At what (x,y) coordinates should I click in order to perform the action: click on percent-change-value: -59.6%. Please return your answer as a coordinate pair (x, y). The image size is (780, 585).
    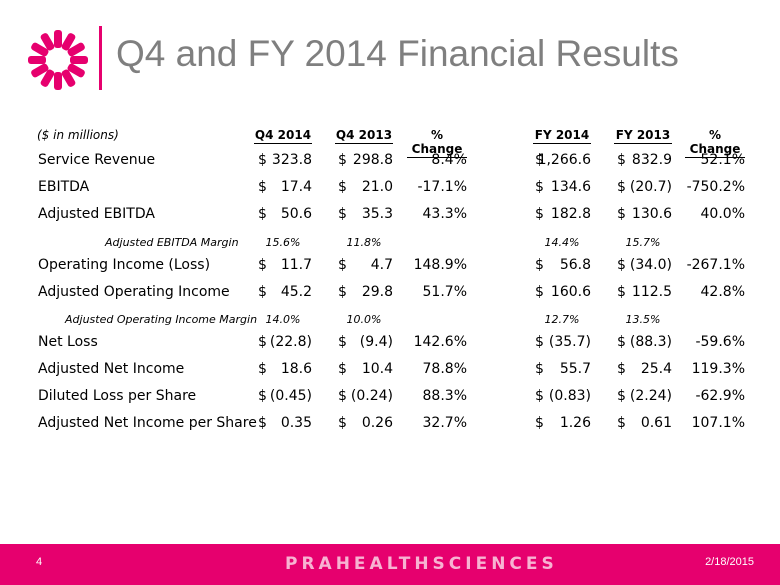
    Looking at the image, I should click on (720, 342).